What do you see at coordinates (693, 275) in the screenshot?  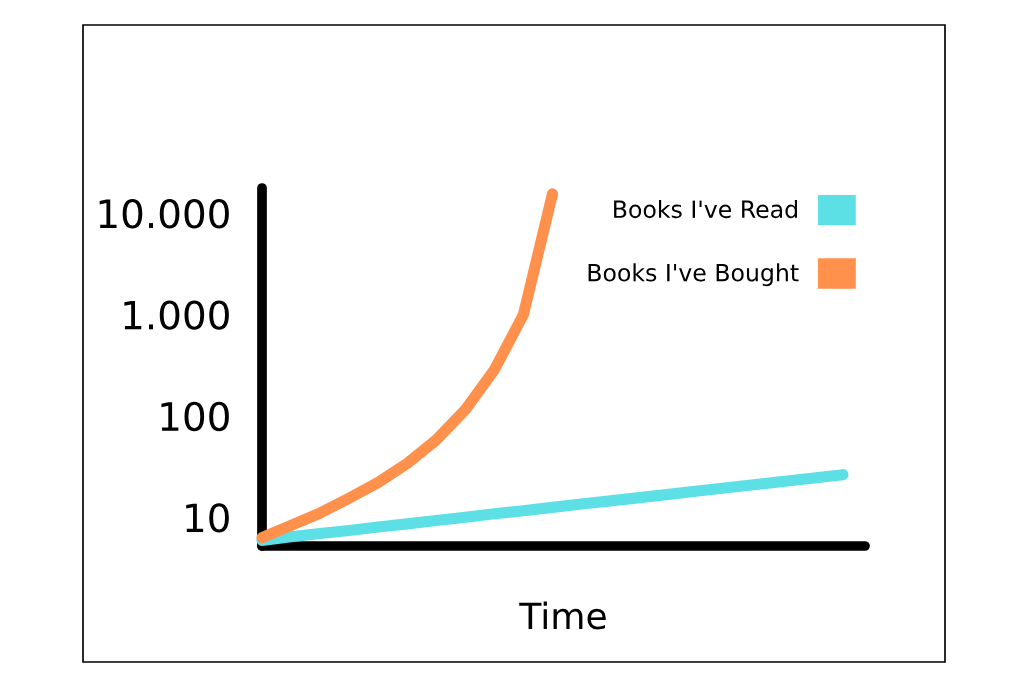 I see `legend-label: Books I've Bought` at bounding box center [693, 275].